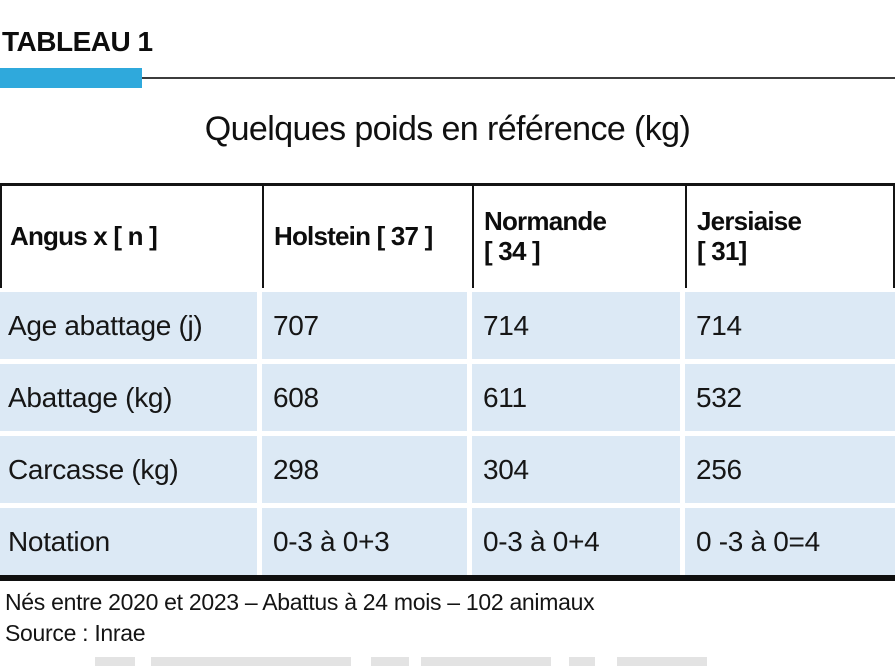  What do you see at coordinates (364, 541) in the screenshot?
I see `table-cell: 0-3 à 0+3` at bounding box center [364, 541].